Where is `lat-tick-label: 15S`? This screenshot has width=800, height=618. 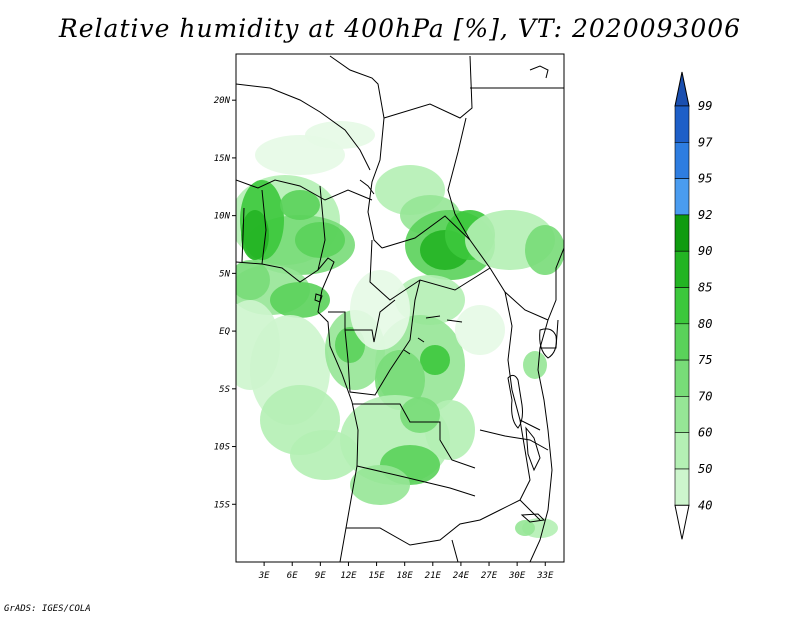 lat-tick-label: 15S is located at coordinates (222, 505).